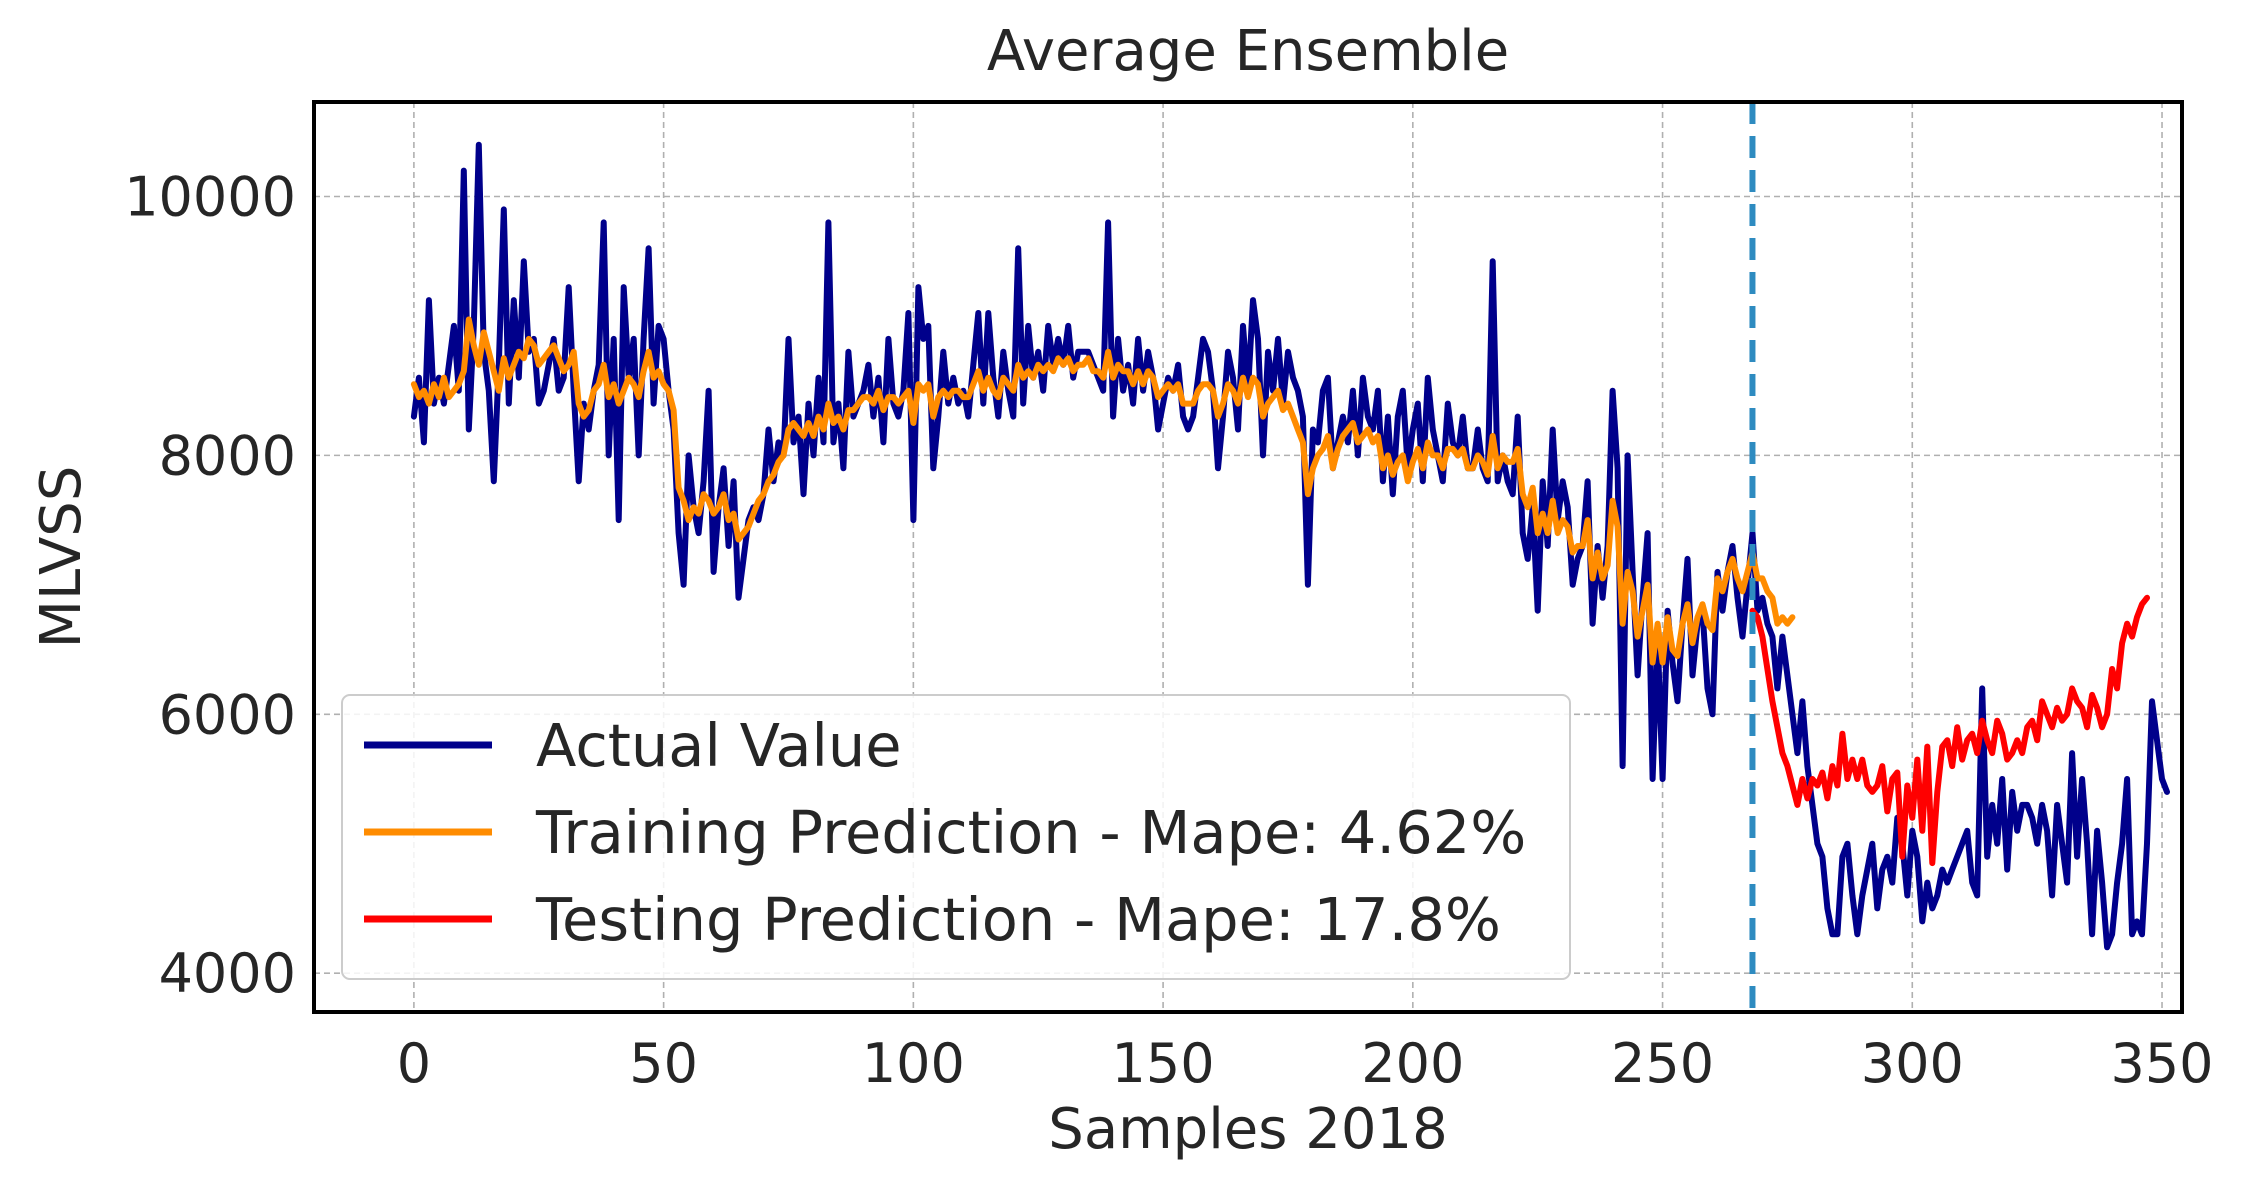  I want to click on y-axis-label: MLVSS, so click(61, 557).